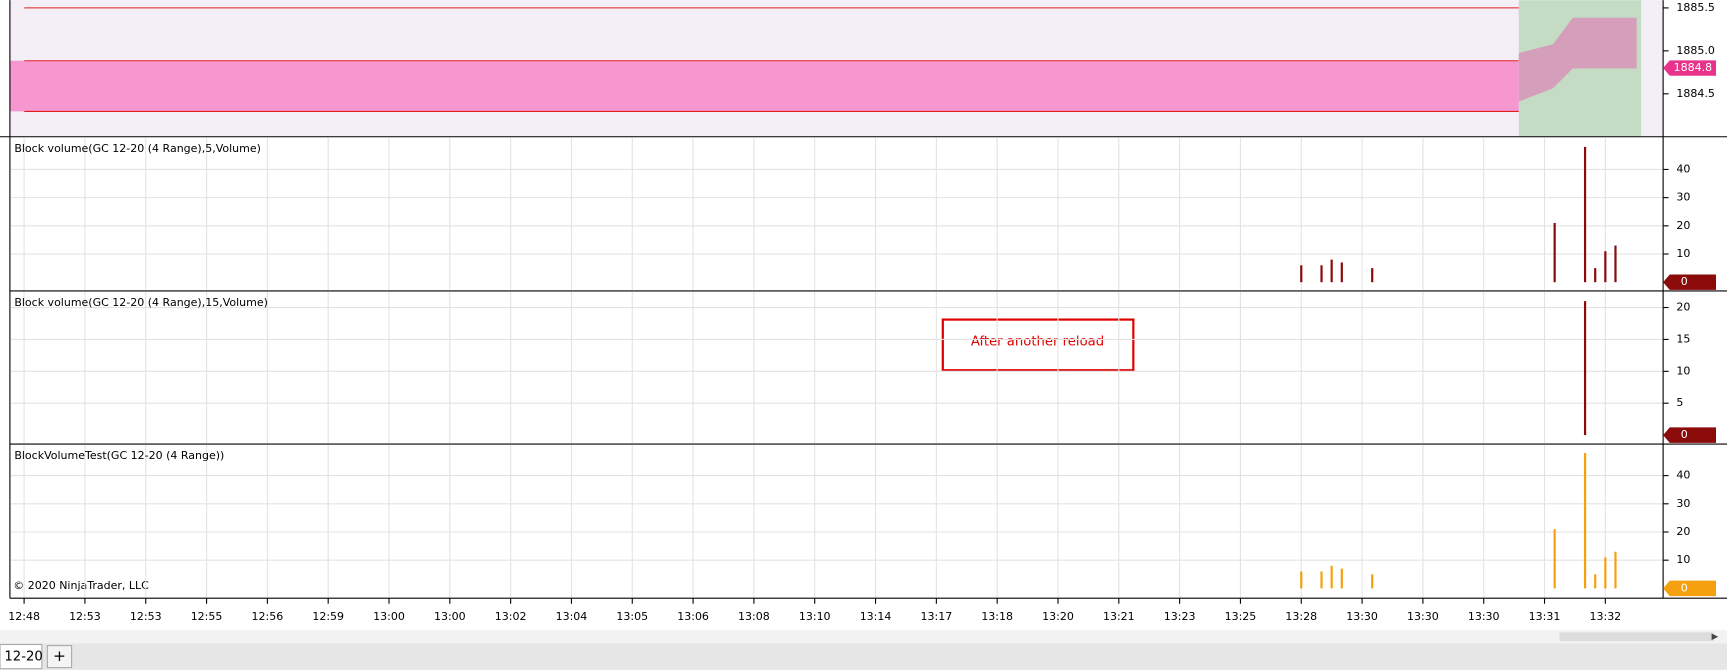 The image size is (1727, 670). Describe the element at coordinates (24, 616) in the screenshot. I see `x-tick-label: 12:48` at that location.